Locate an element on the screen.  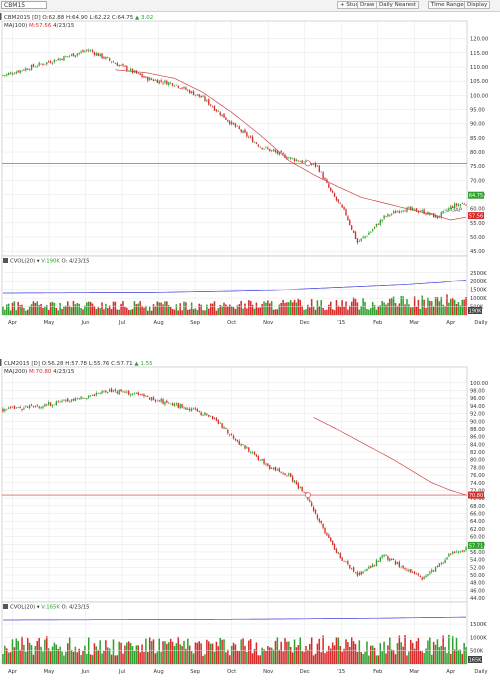
price-tick-label: 60.00 is located at coordinates (477, 538).